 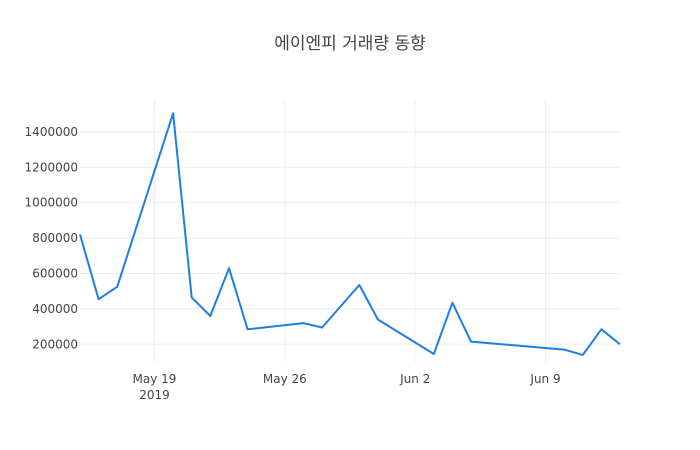 I want to click on x-tick-label: Jun 2, so click(x=414, y=379).